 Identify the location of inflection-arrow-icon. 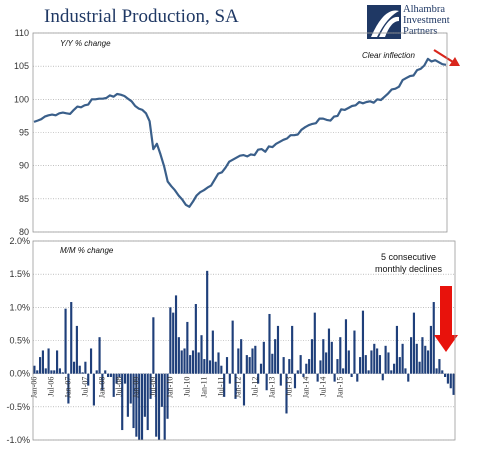
(446, 57).